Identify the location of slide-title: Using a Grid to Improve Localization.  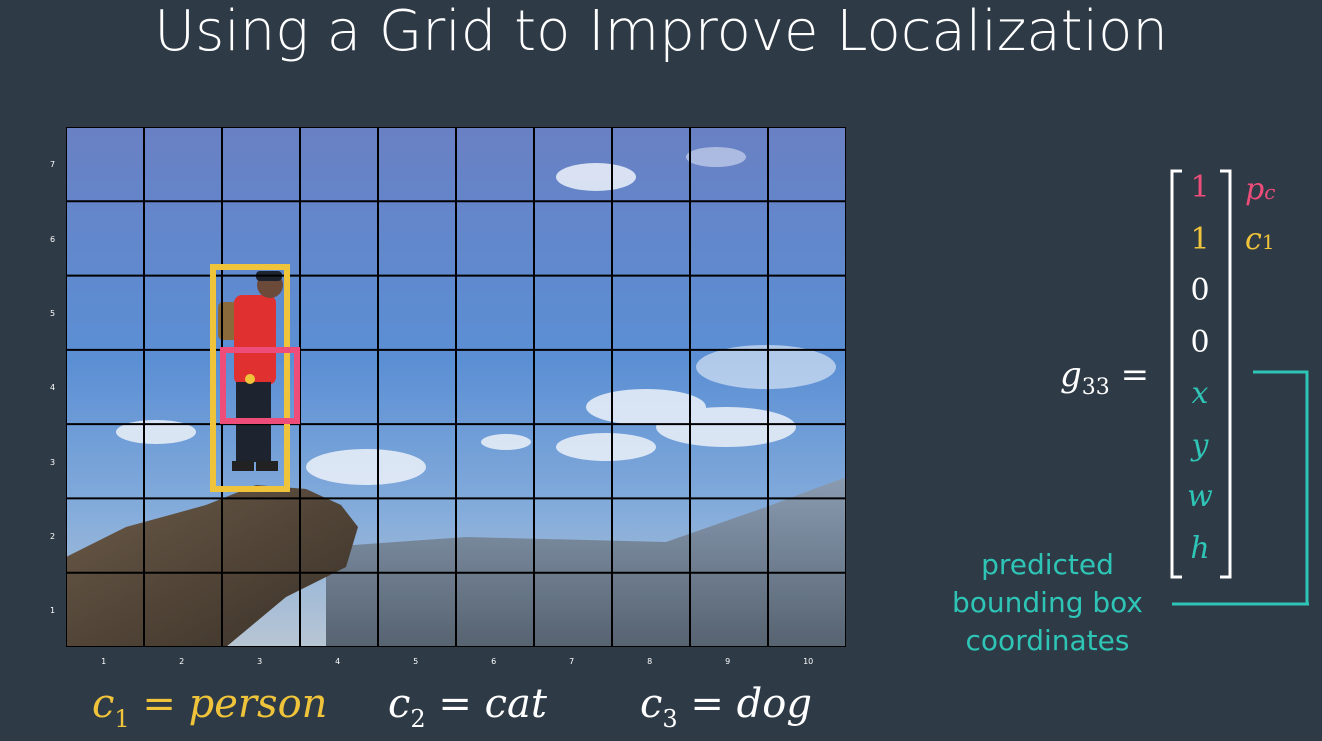
(661, 32).